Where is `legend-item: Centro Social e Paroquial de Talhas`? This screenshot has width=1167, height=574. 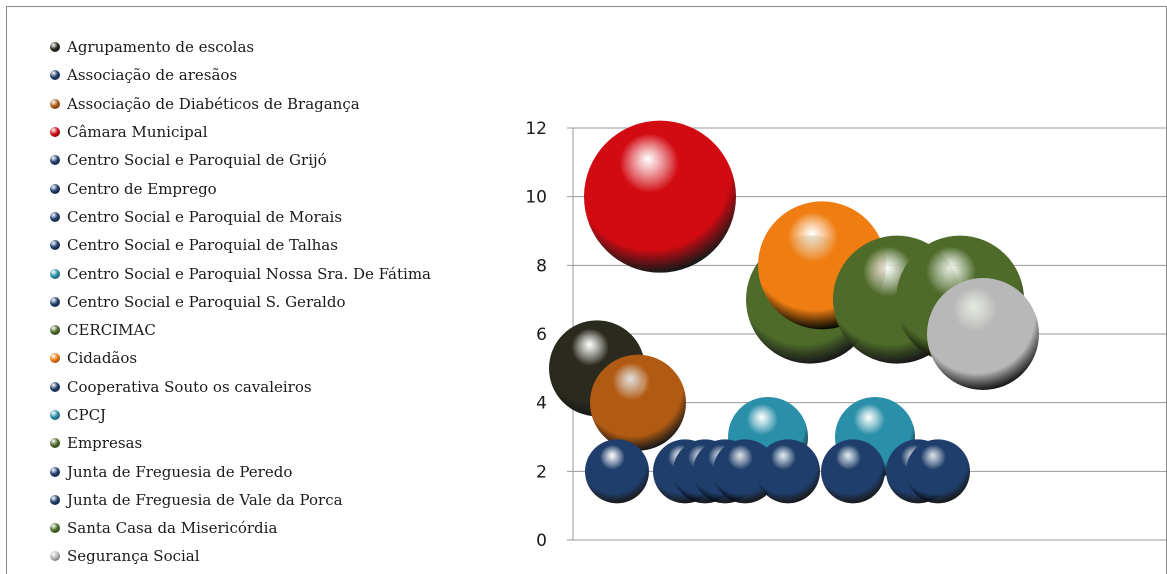 legend-item: Centro Social e Paroquial de Talhas is located at coordinates (240, 245).